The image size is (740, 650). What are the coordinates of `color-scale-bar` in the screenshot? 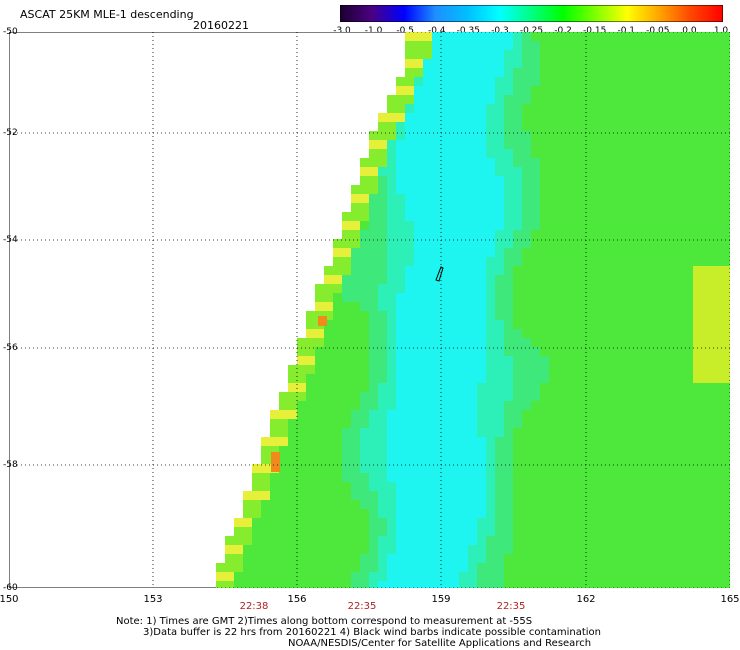 It's located at (531, 13).